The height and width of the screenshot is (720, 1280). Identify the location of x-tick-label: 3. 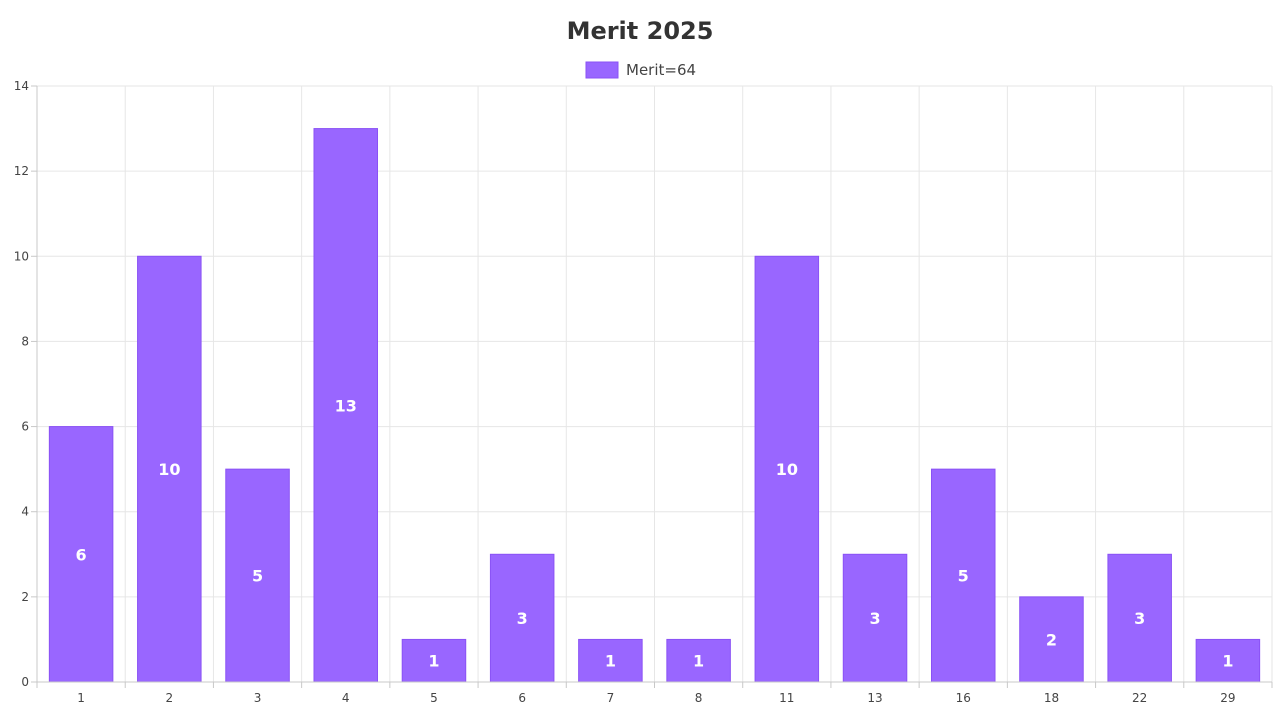
(258, 698).